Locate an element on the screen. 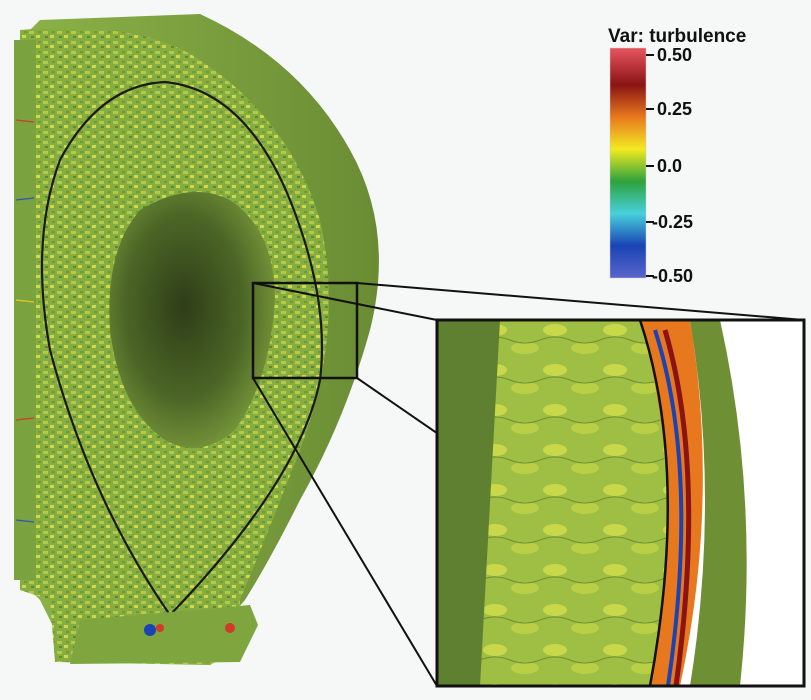 Image resolution: width=811 pixels, height=700 pixels. central-cavity is located at coordinates (192, 320).